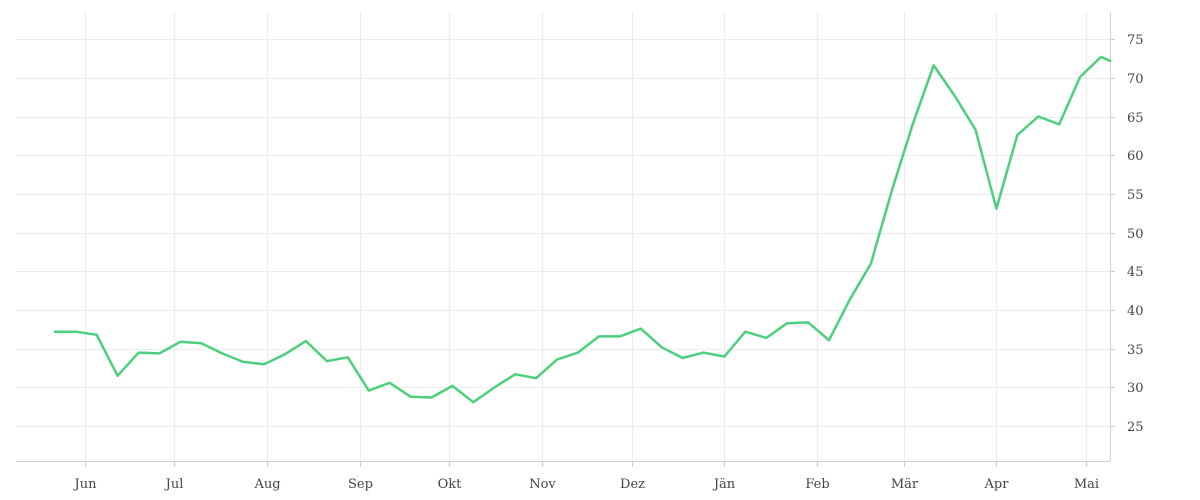 The height and width of the screenshot is (500, 1200). I want to click on y-tick-label: 60, so click(1135, 156).